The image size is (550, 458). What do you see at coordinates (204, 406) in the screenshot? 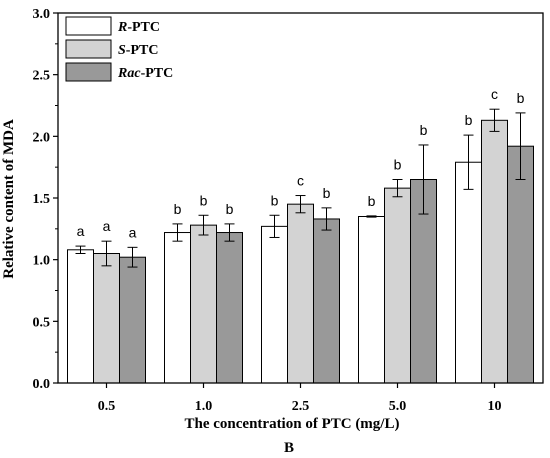
I see `x-tick-label: 1.0` at bounding box center [204, 406].